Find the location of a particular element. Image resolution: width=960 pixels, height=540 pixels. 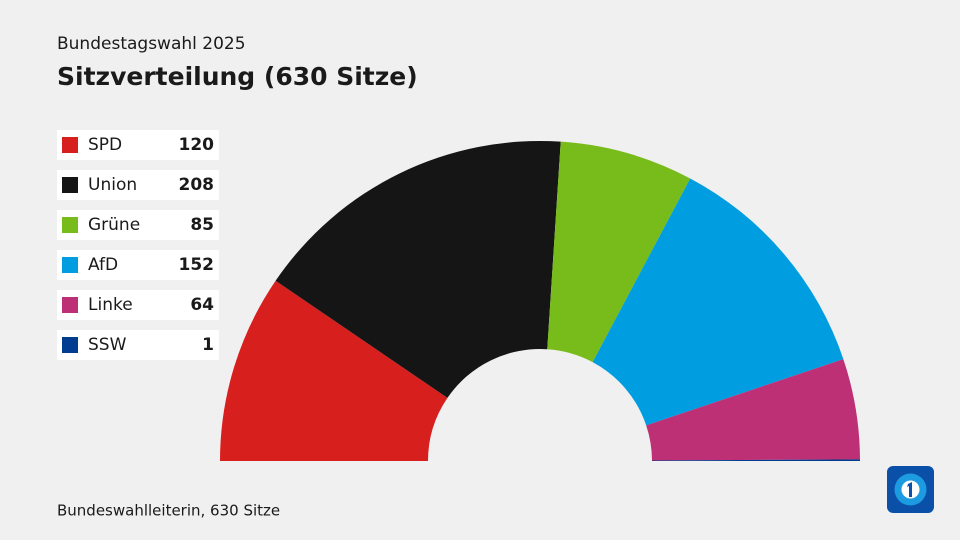

legend-label: SSW is located at coordinates (107, 345).